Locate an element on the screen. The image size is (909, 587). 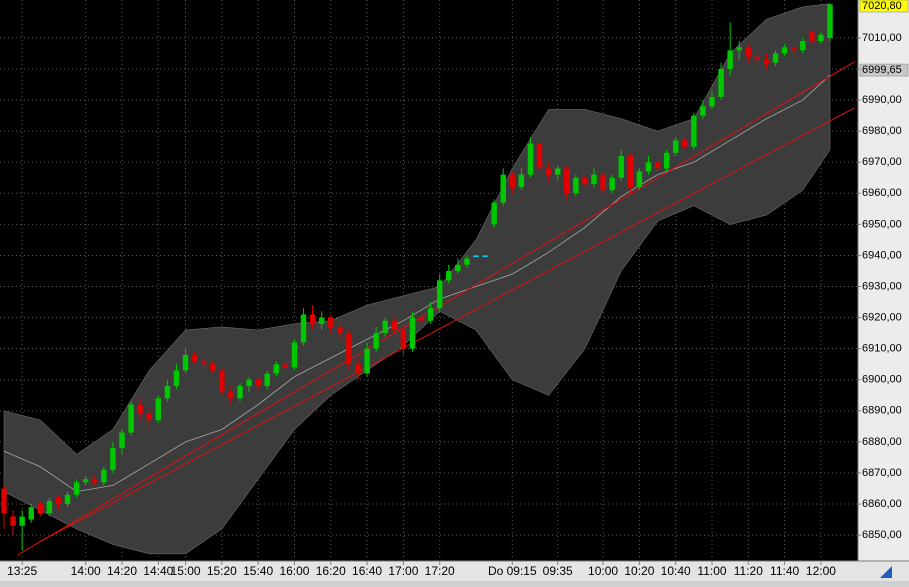
price-label: 6999,65 is located at coordinates (882, 70).